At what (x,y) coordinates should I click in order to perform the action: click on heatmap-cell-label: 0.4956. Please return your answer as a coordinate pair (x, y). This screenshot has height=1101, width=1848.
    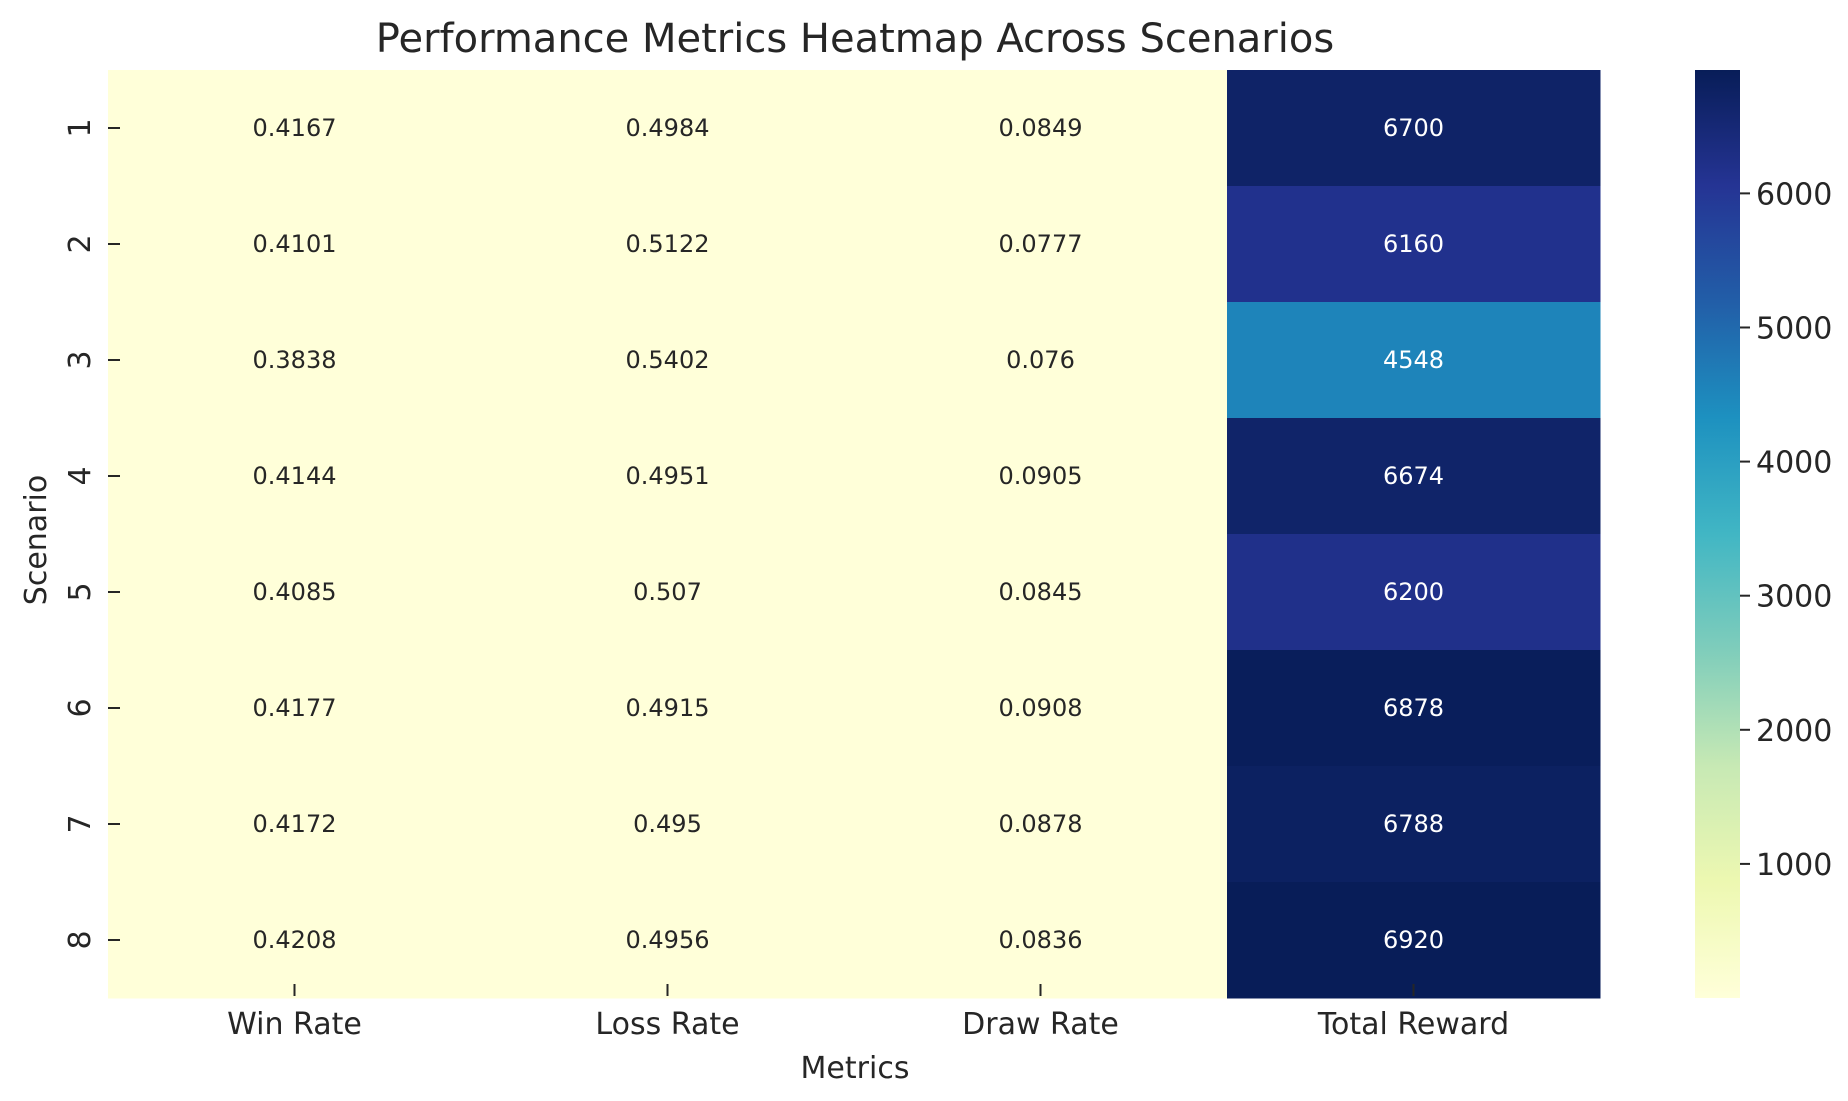
    Looking at the image, I should click on (668, 940).